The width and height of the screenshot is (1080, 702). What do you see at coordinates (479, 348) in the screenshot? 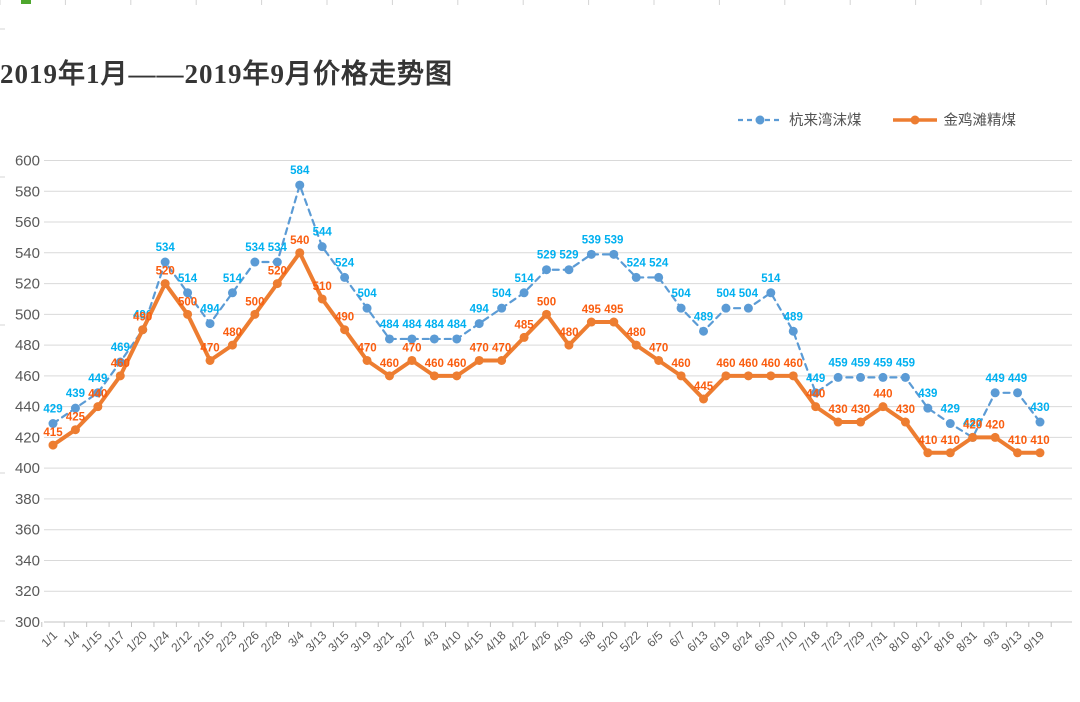
I see `data-label-jinjitan: 470` at bounding box center [479, 348].